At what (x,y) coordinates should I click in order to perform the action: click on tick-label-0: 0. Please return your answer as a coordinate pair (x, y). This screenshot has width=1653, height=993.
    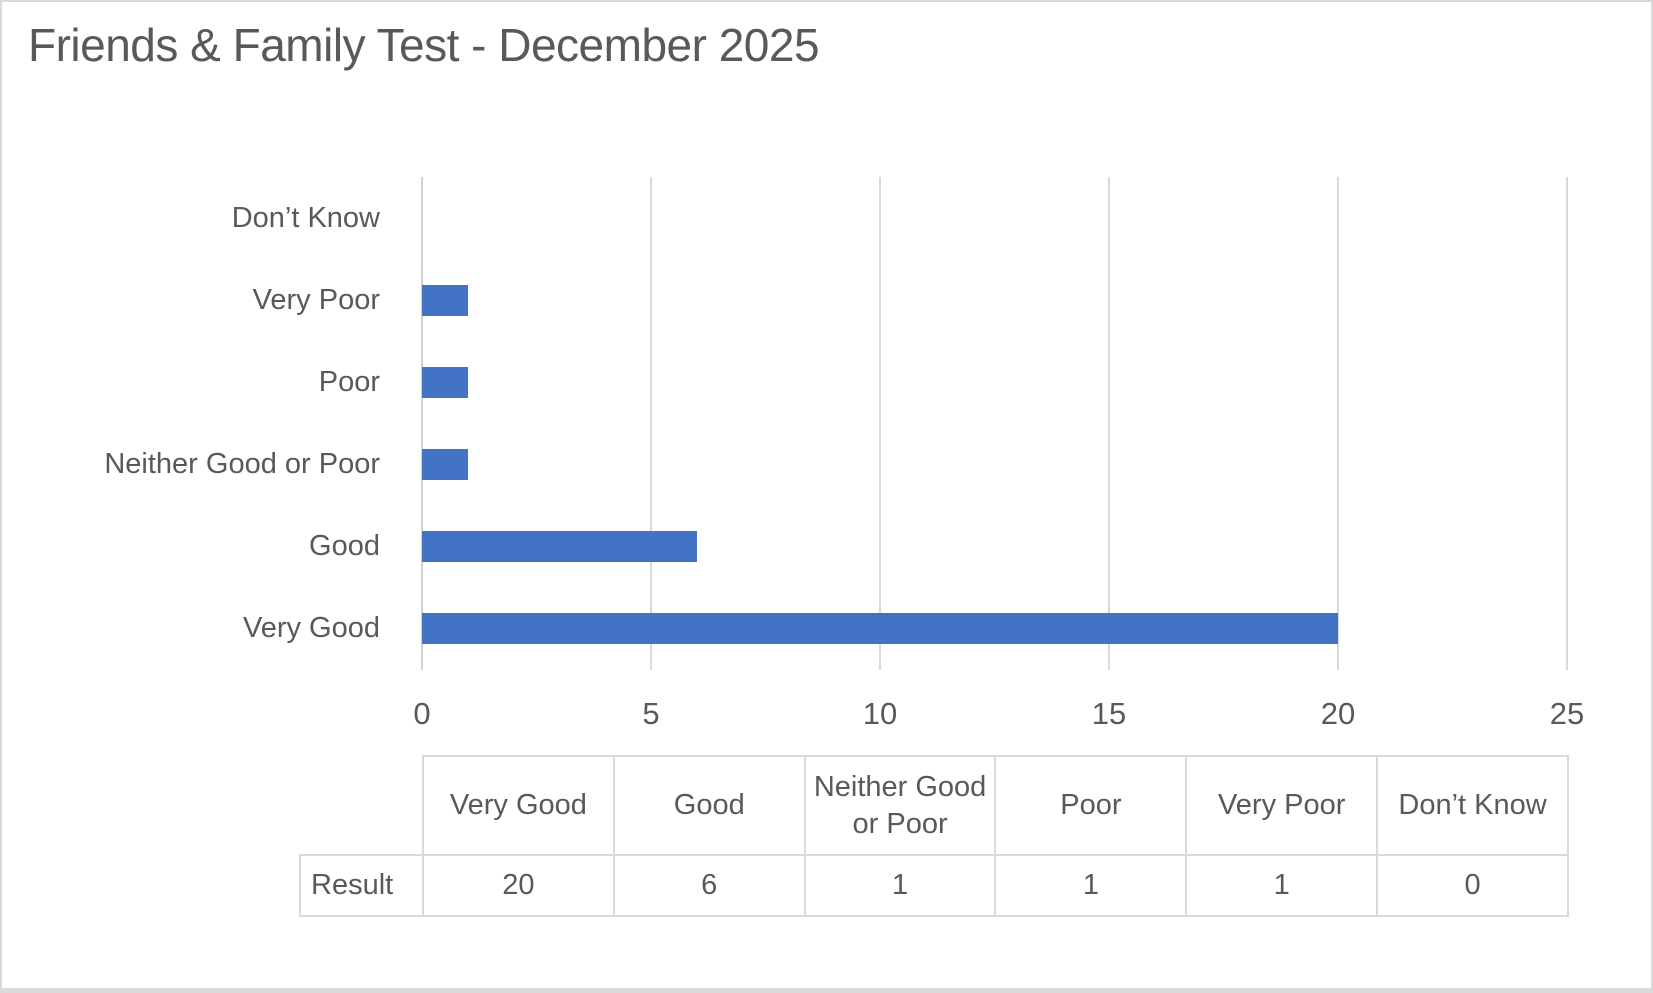
    Looking at the image, I should click on (422, 713).